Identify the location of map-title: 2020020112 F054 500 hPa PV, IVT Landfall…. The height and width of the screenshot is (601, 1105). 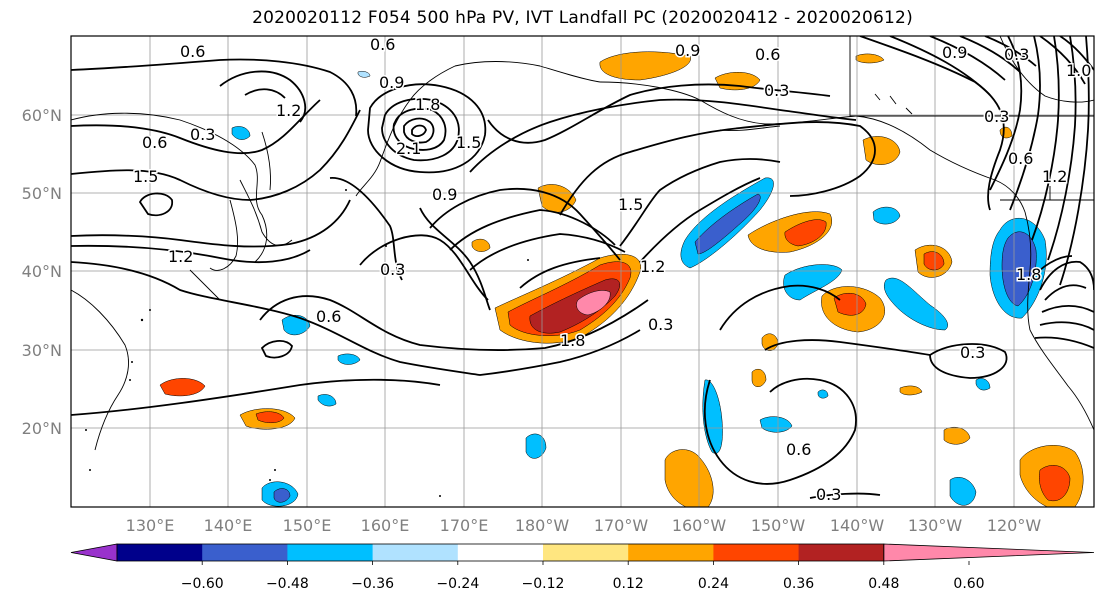
(582, 18).